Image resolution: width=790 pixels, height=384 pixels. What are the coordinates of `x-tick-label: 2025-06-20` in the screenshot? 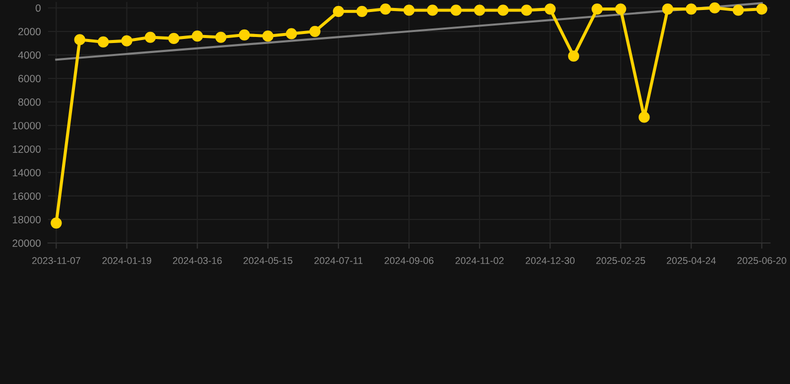 It's located at (761, 260).